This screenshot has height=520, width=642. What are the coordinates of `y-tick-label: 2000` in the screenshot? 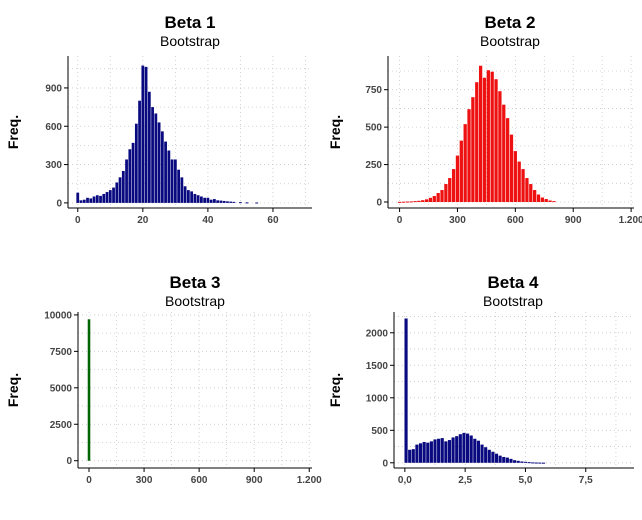 It's located at (377, 333).